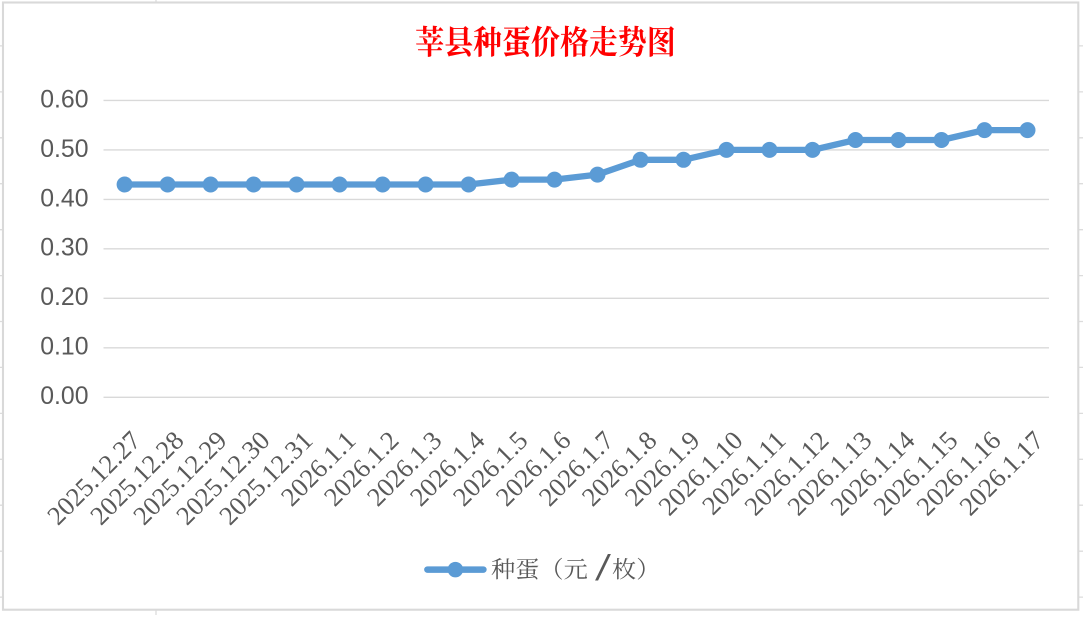  What do you see at coordinates (64, 347) in the screenshot?
I see `svg-text: 0.10` at bounding box center [64, 347].